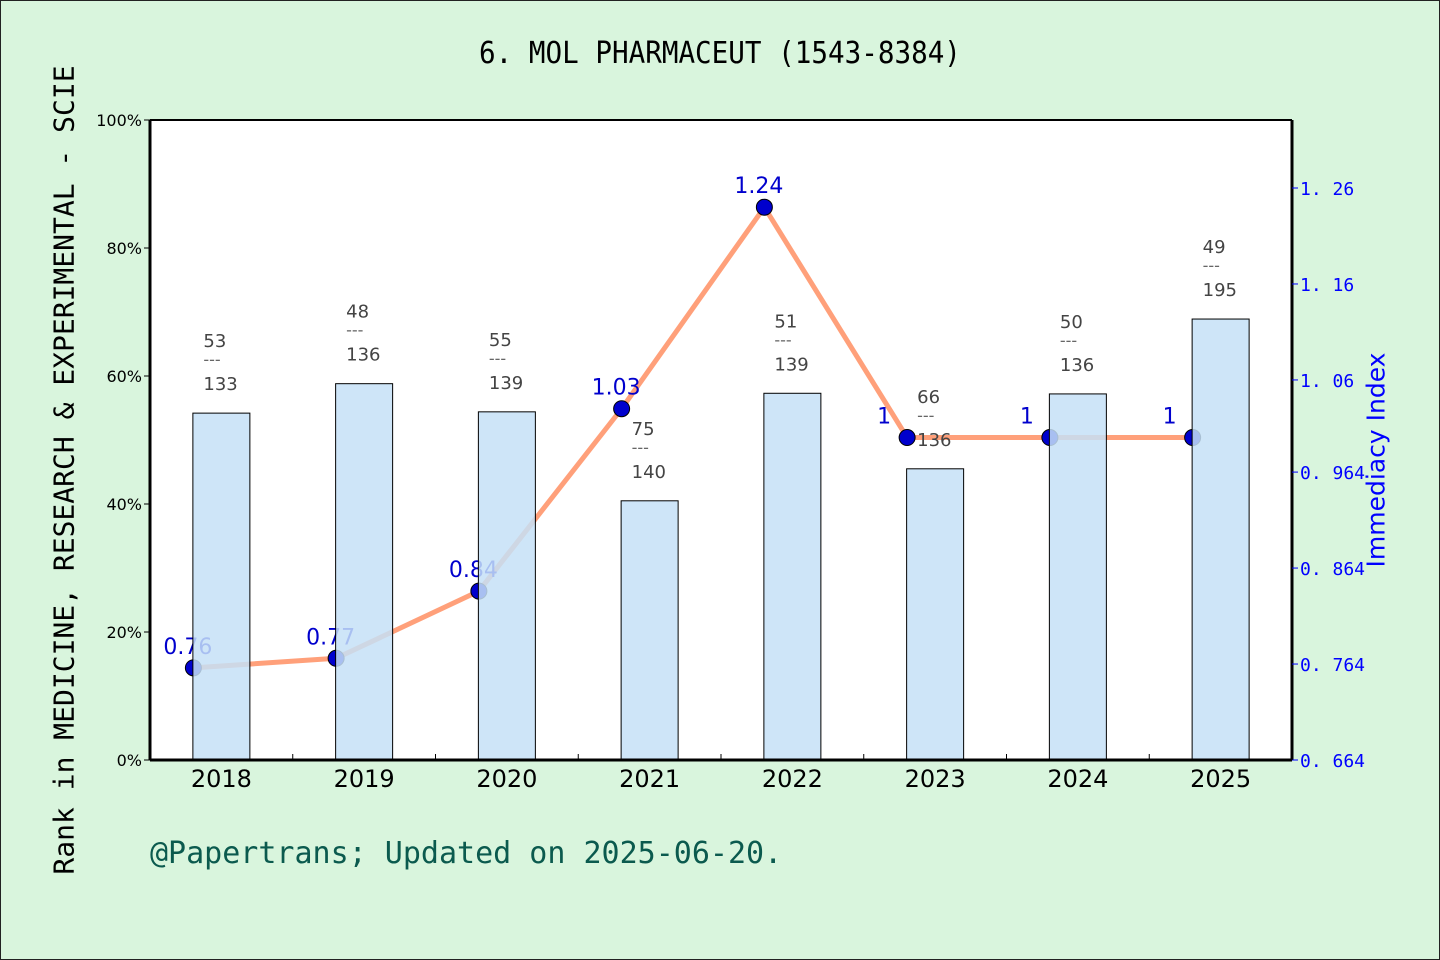  What do you see at coordinates (643, 429) in the screenshot?
I see `rank-label: 75` at bounding box center [643, 429].